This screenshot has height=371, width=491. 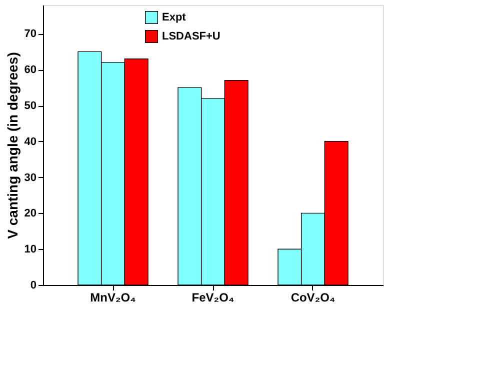 What do you see at coordinates (30, 142) in the screenshot?
I see `y-tick-label: 40` at bounding box center [30, 142].